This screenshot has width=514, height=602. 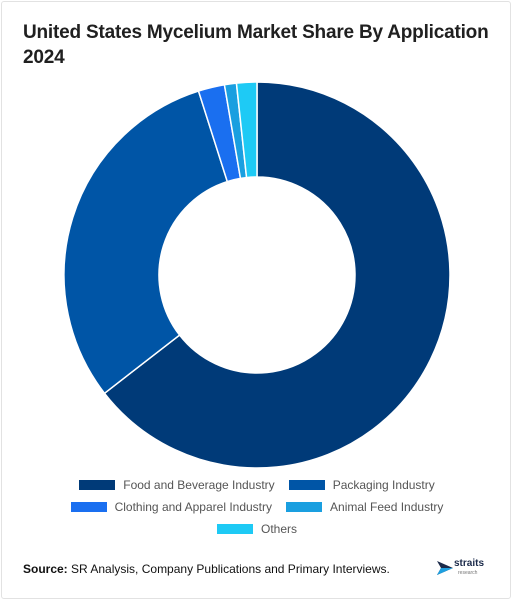 What do you see at coordinates (468, 573) in the screenshot?
I see `logo-sub: research` at bounding box center [468, 573].